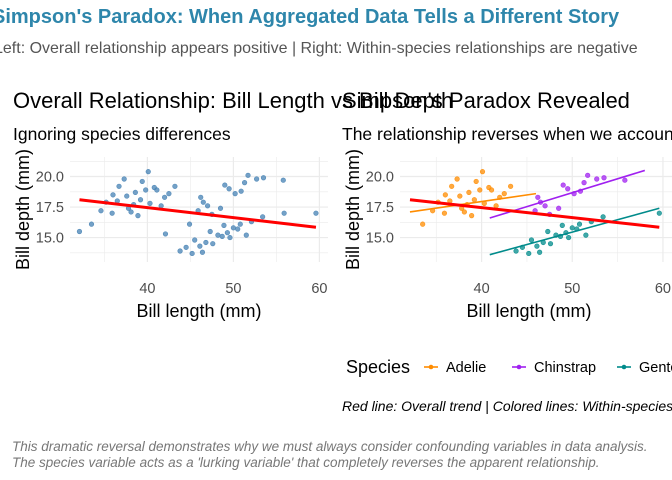  I want to click on right-chart-title: Simpson's Paradox Revealed, so click(486, 100).